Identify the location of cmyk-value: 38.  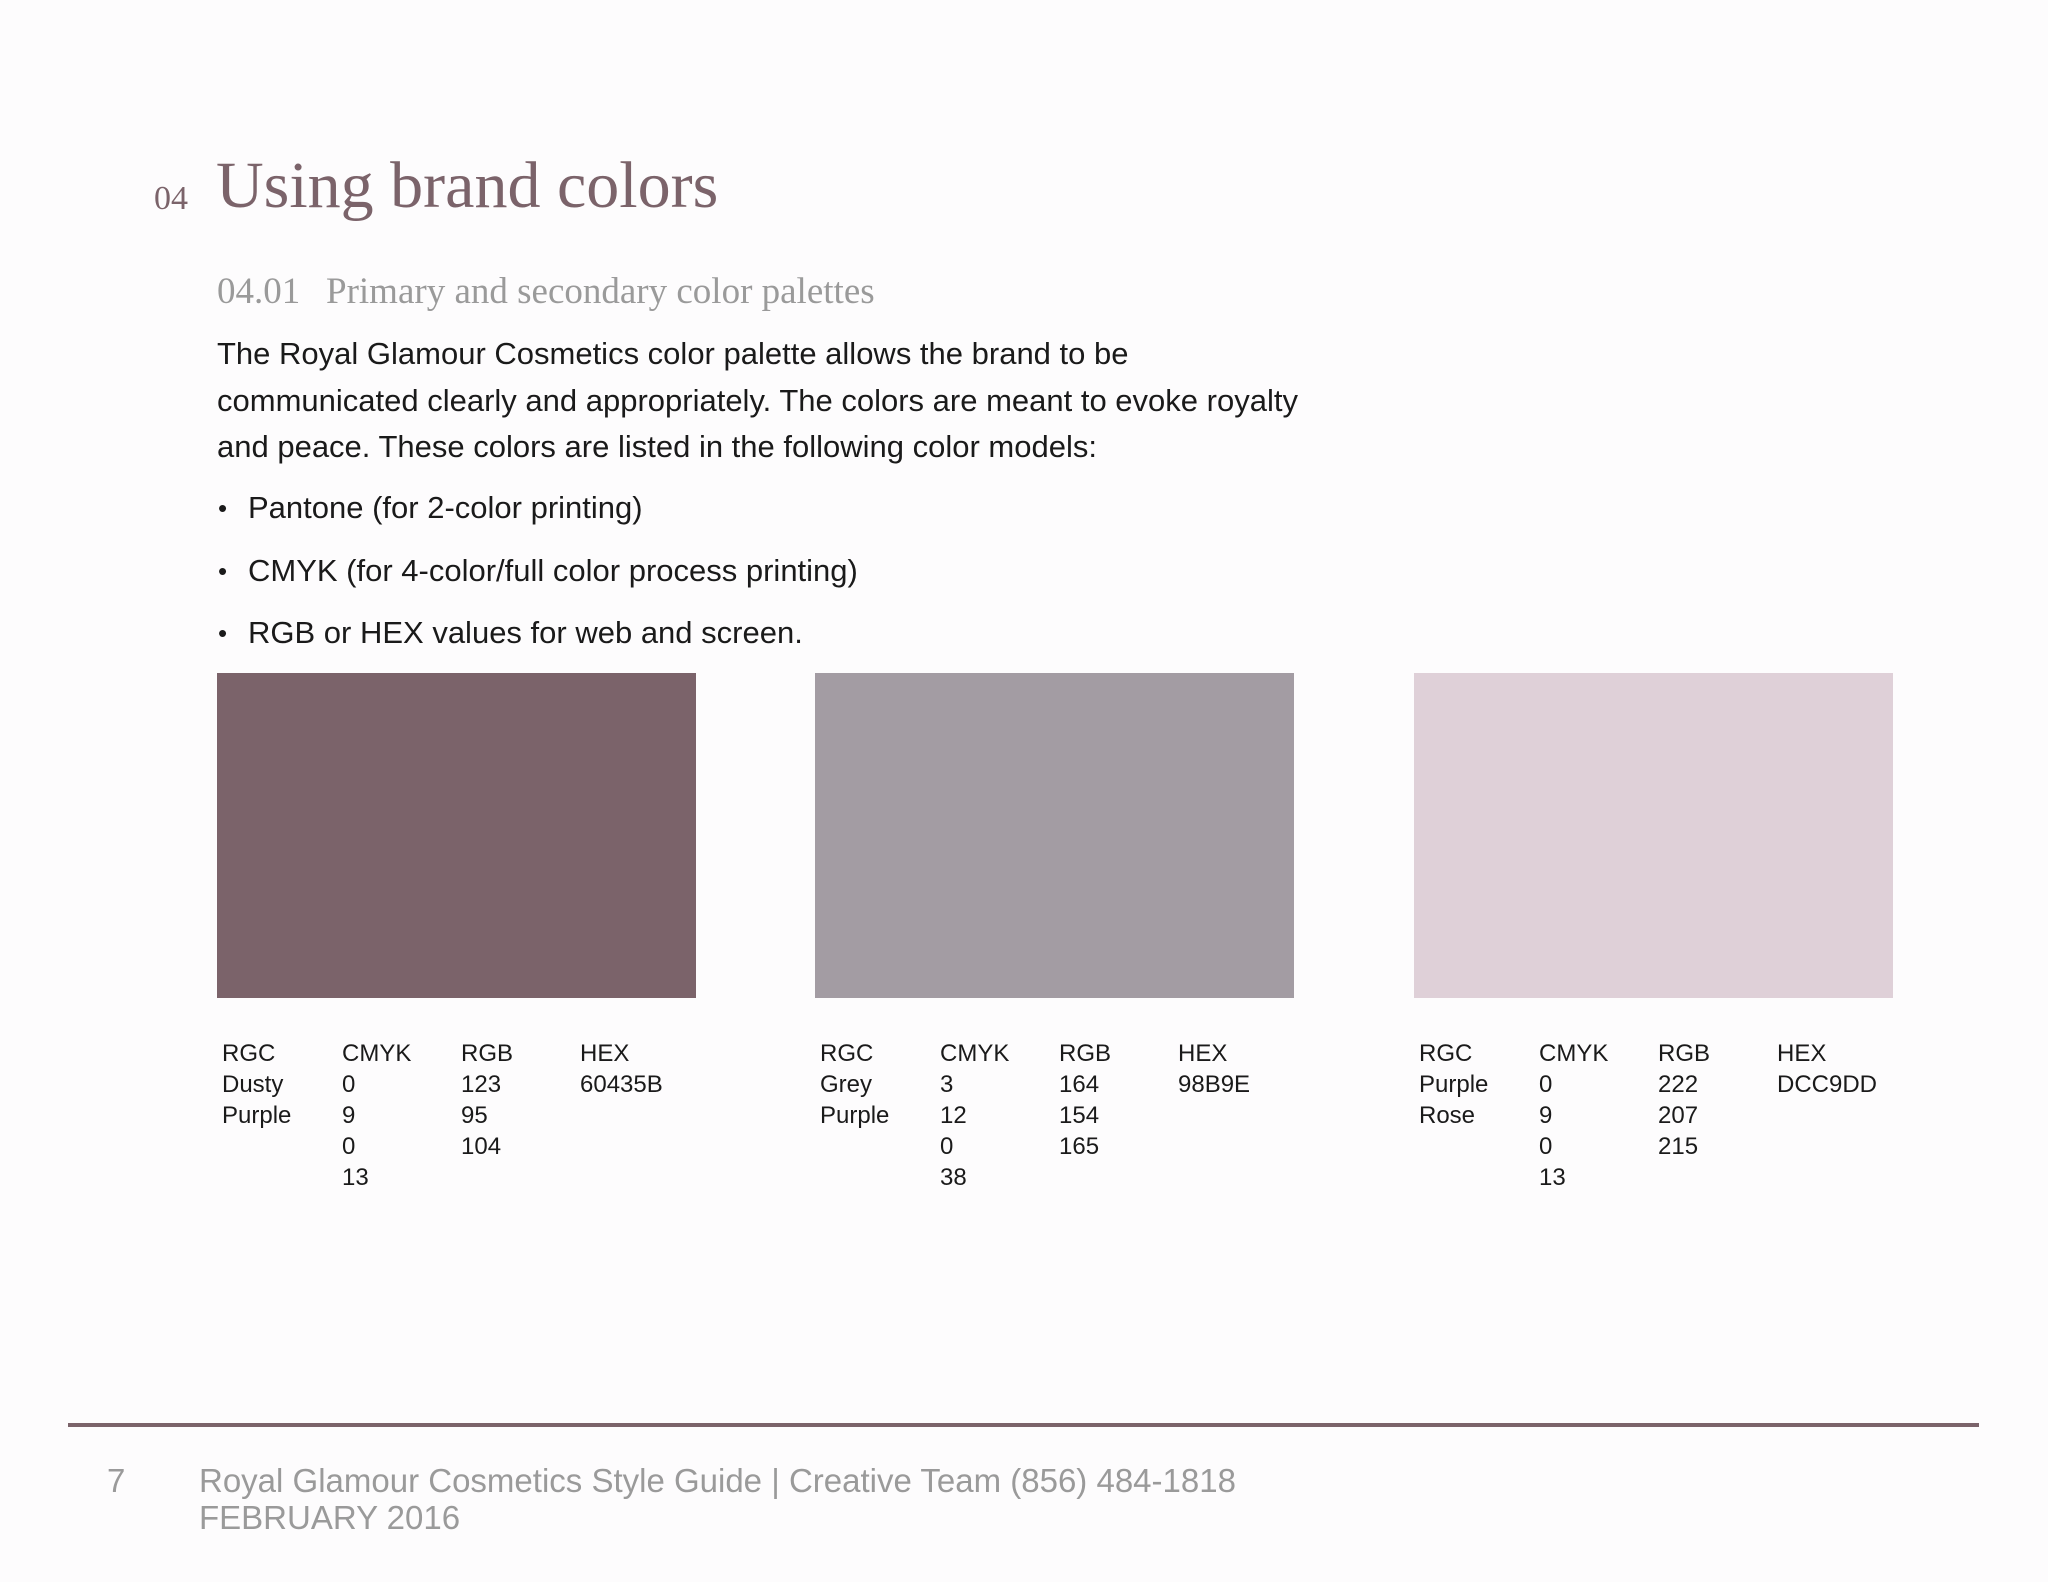
(953, 1177).